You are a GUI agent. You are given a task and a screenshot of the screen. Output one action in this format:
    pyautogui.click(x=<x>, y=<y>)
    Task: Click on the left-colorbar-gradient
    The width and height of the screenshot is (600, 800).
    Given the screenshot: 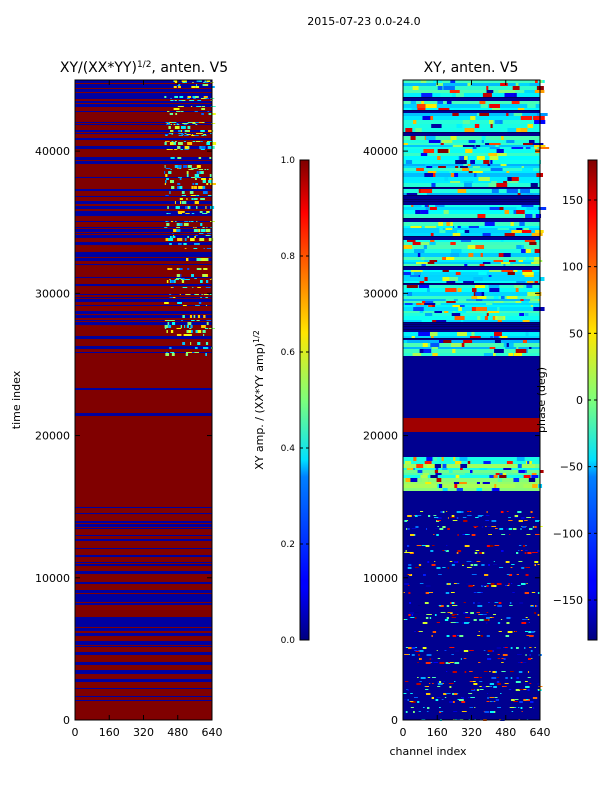 What is the action you would take?
    pyautogui.click(x=304, y=400)
    